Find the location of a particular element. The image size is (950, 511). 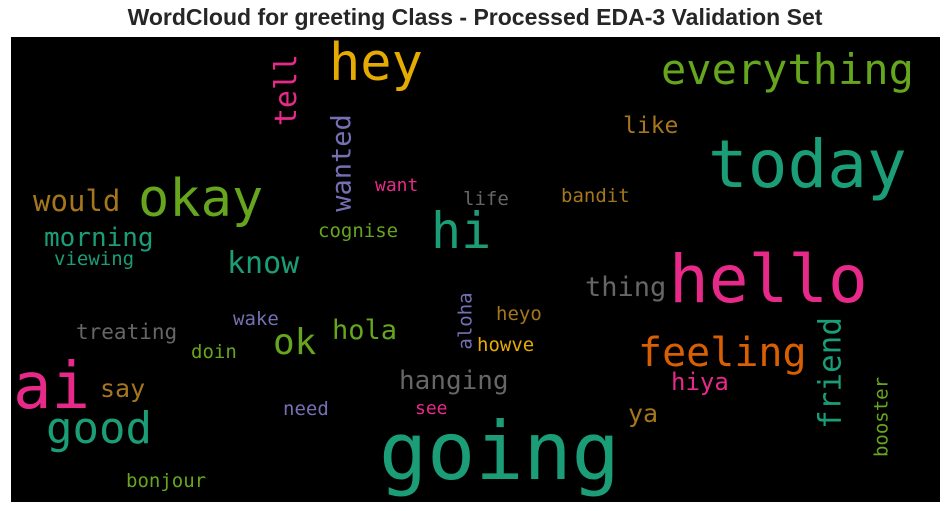

word-morning: morning is located at coordinates (99, 238).